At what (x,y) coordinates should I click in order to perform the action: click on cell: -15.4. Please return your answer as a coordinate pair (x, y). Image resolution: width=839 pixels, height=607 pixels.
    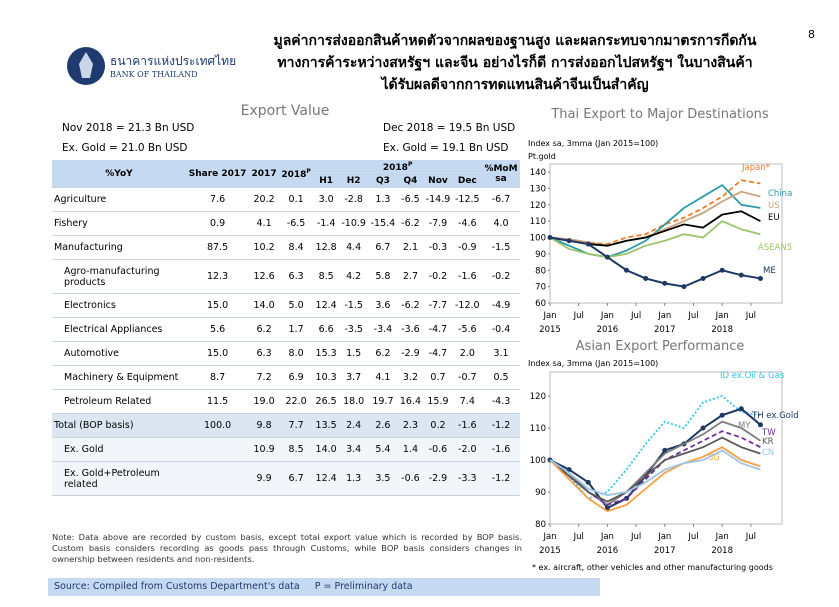
    Looking at the image, I should click on (383, 223).